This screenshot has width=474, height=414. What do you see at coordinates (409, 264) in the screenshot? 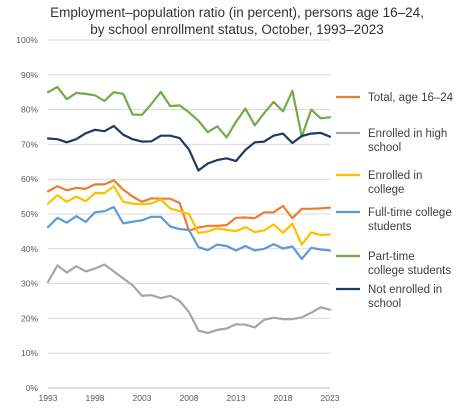
I see `legend-label: Part-time college students` at bounding box center [409, 264].